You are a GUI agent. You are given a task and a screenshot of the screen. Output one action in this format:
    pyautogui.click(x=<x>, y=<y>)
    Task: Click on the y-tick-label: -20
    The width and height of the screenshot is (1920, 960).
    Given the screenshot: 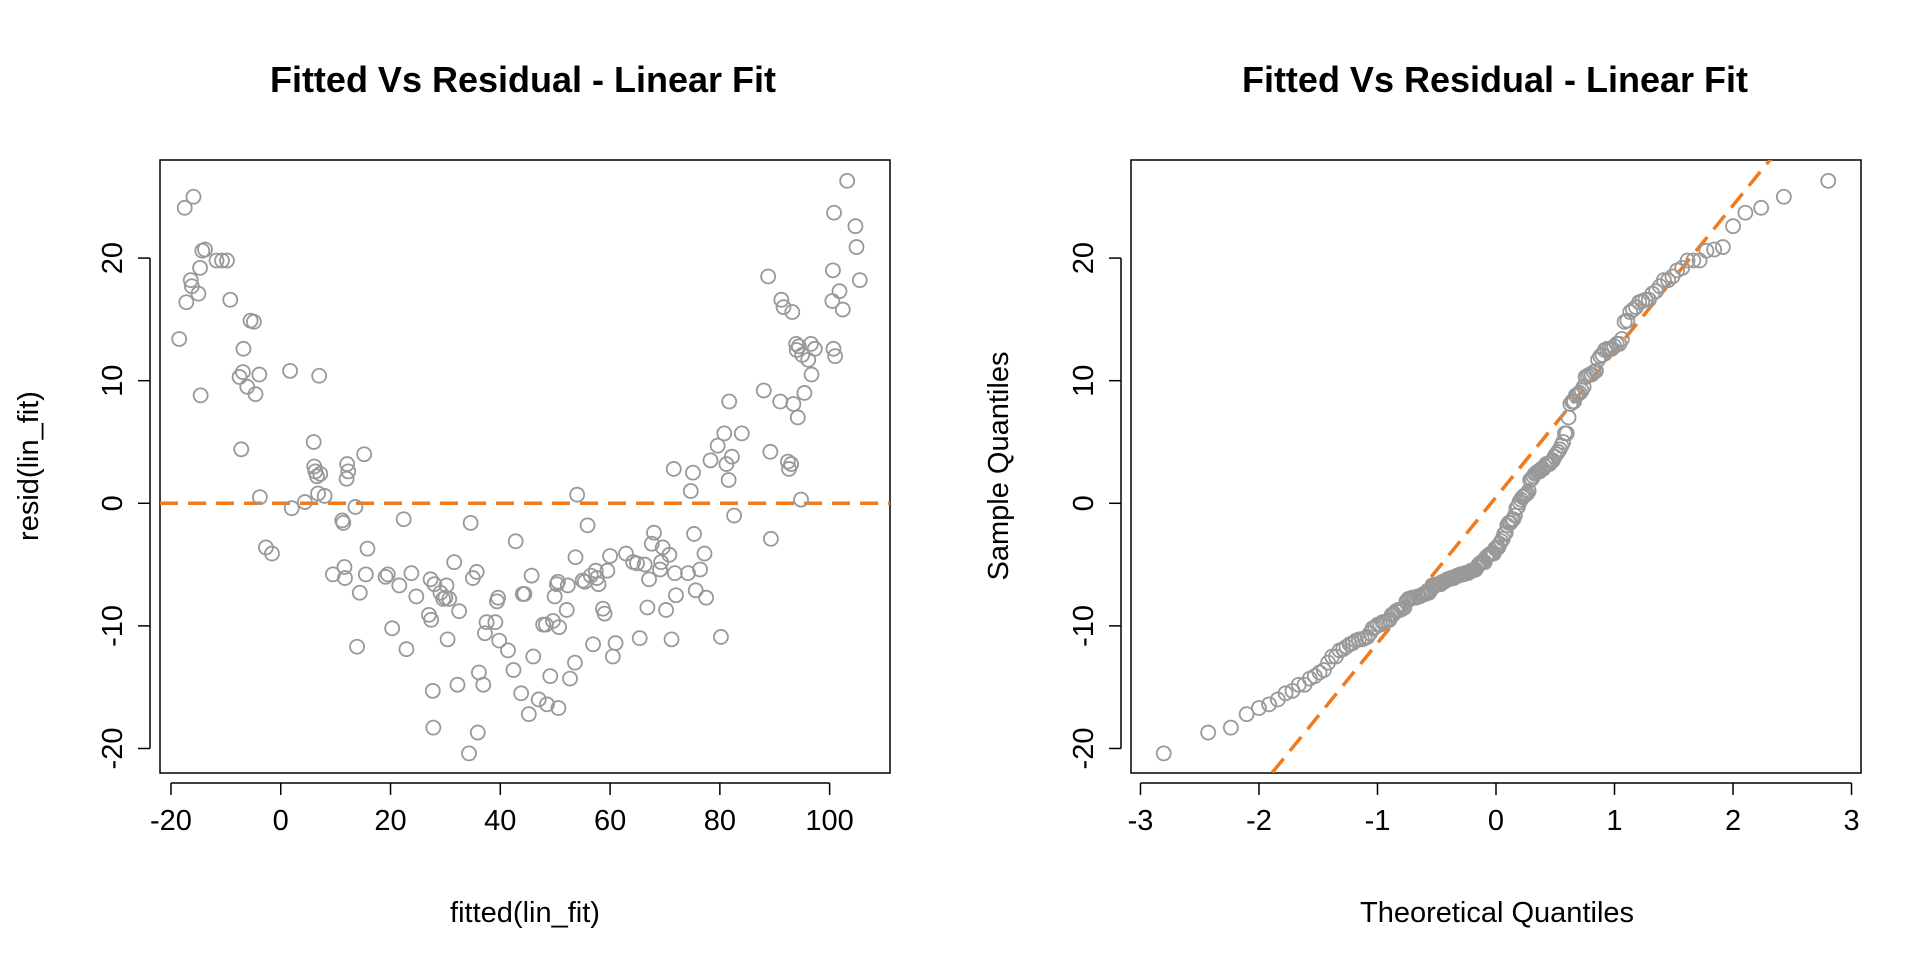 What is the action you would take?
    pyautogui.click(x=1084, y=749)
    